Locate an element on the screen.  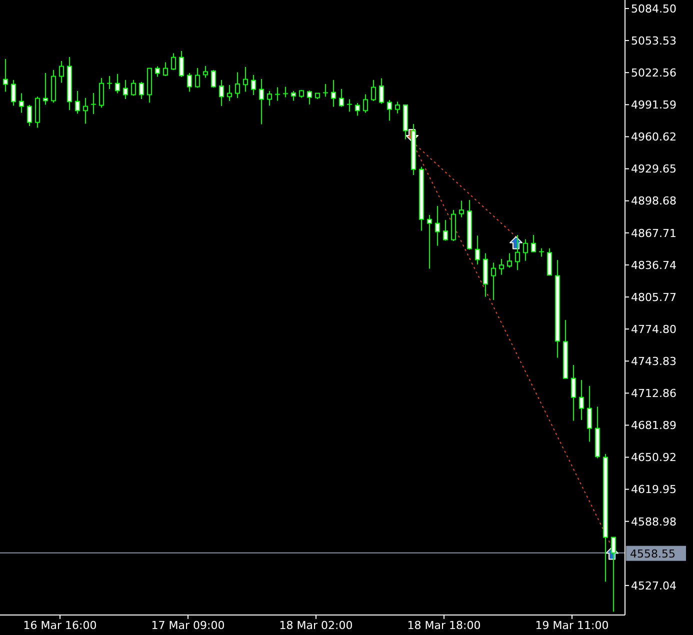
y-tick-label: 4867.71 is located at coordinates (653, 233).